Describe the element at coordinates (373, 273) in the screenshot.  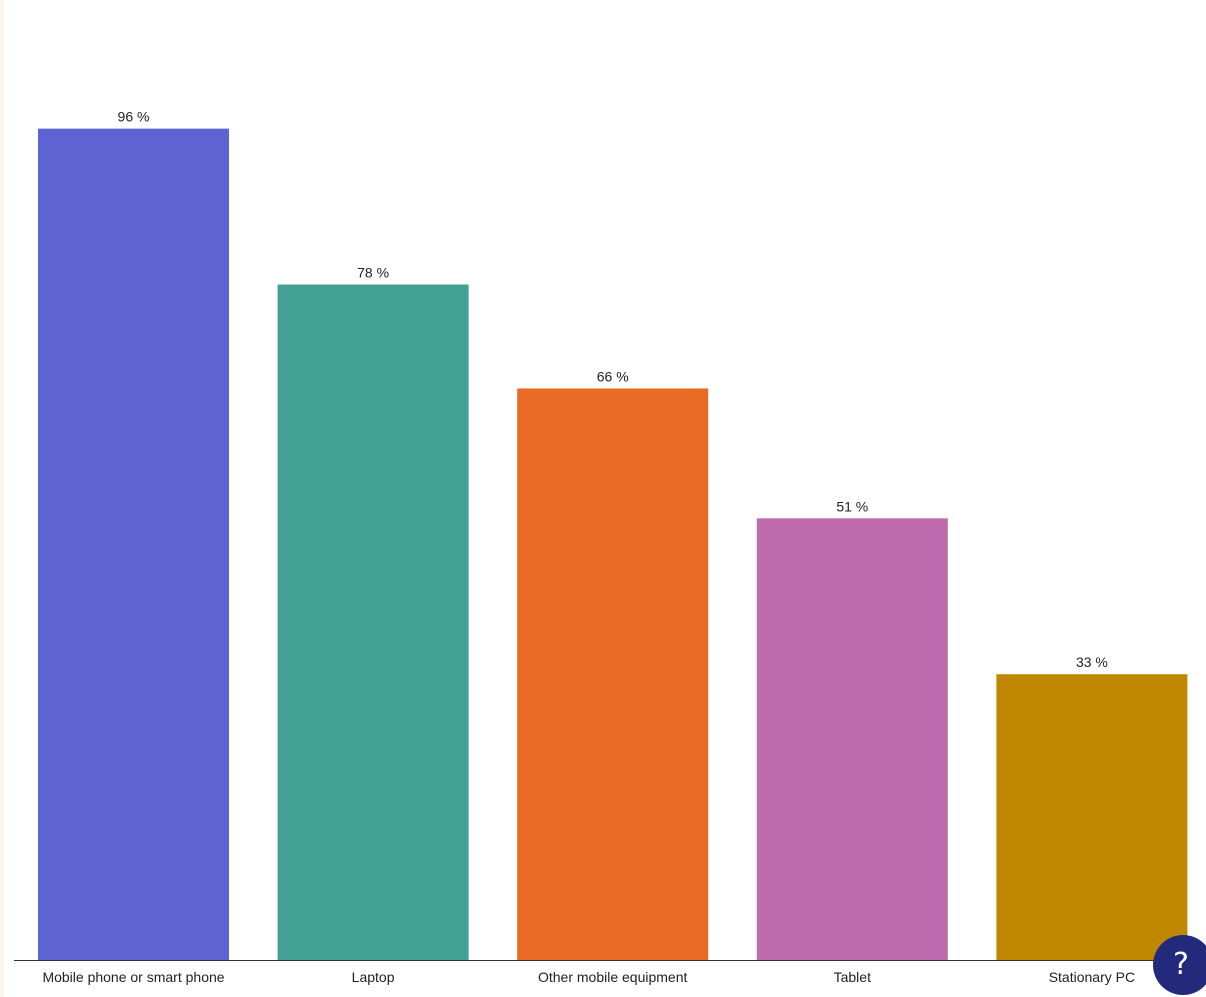
I see `value-label-1: 78 %` at that location.